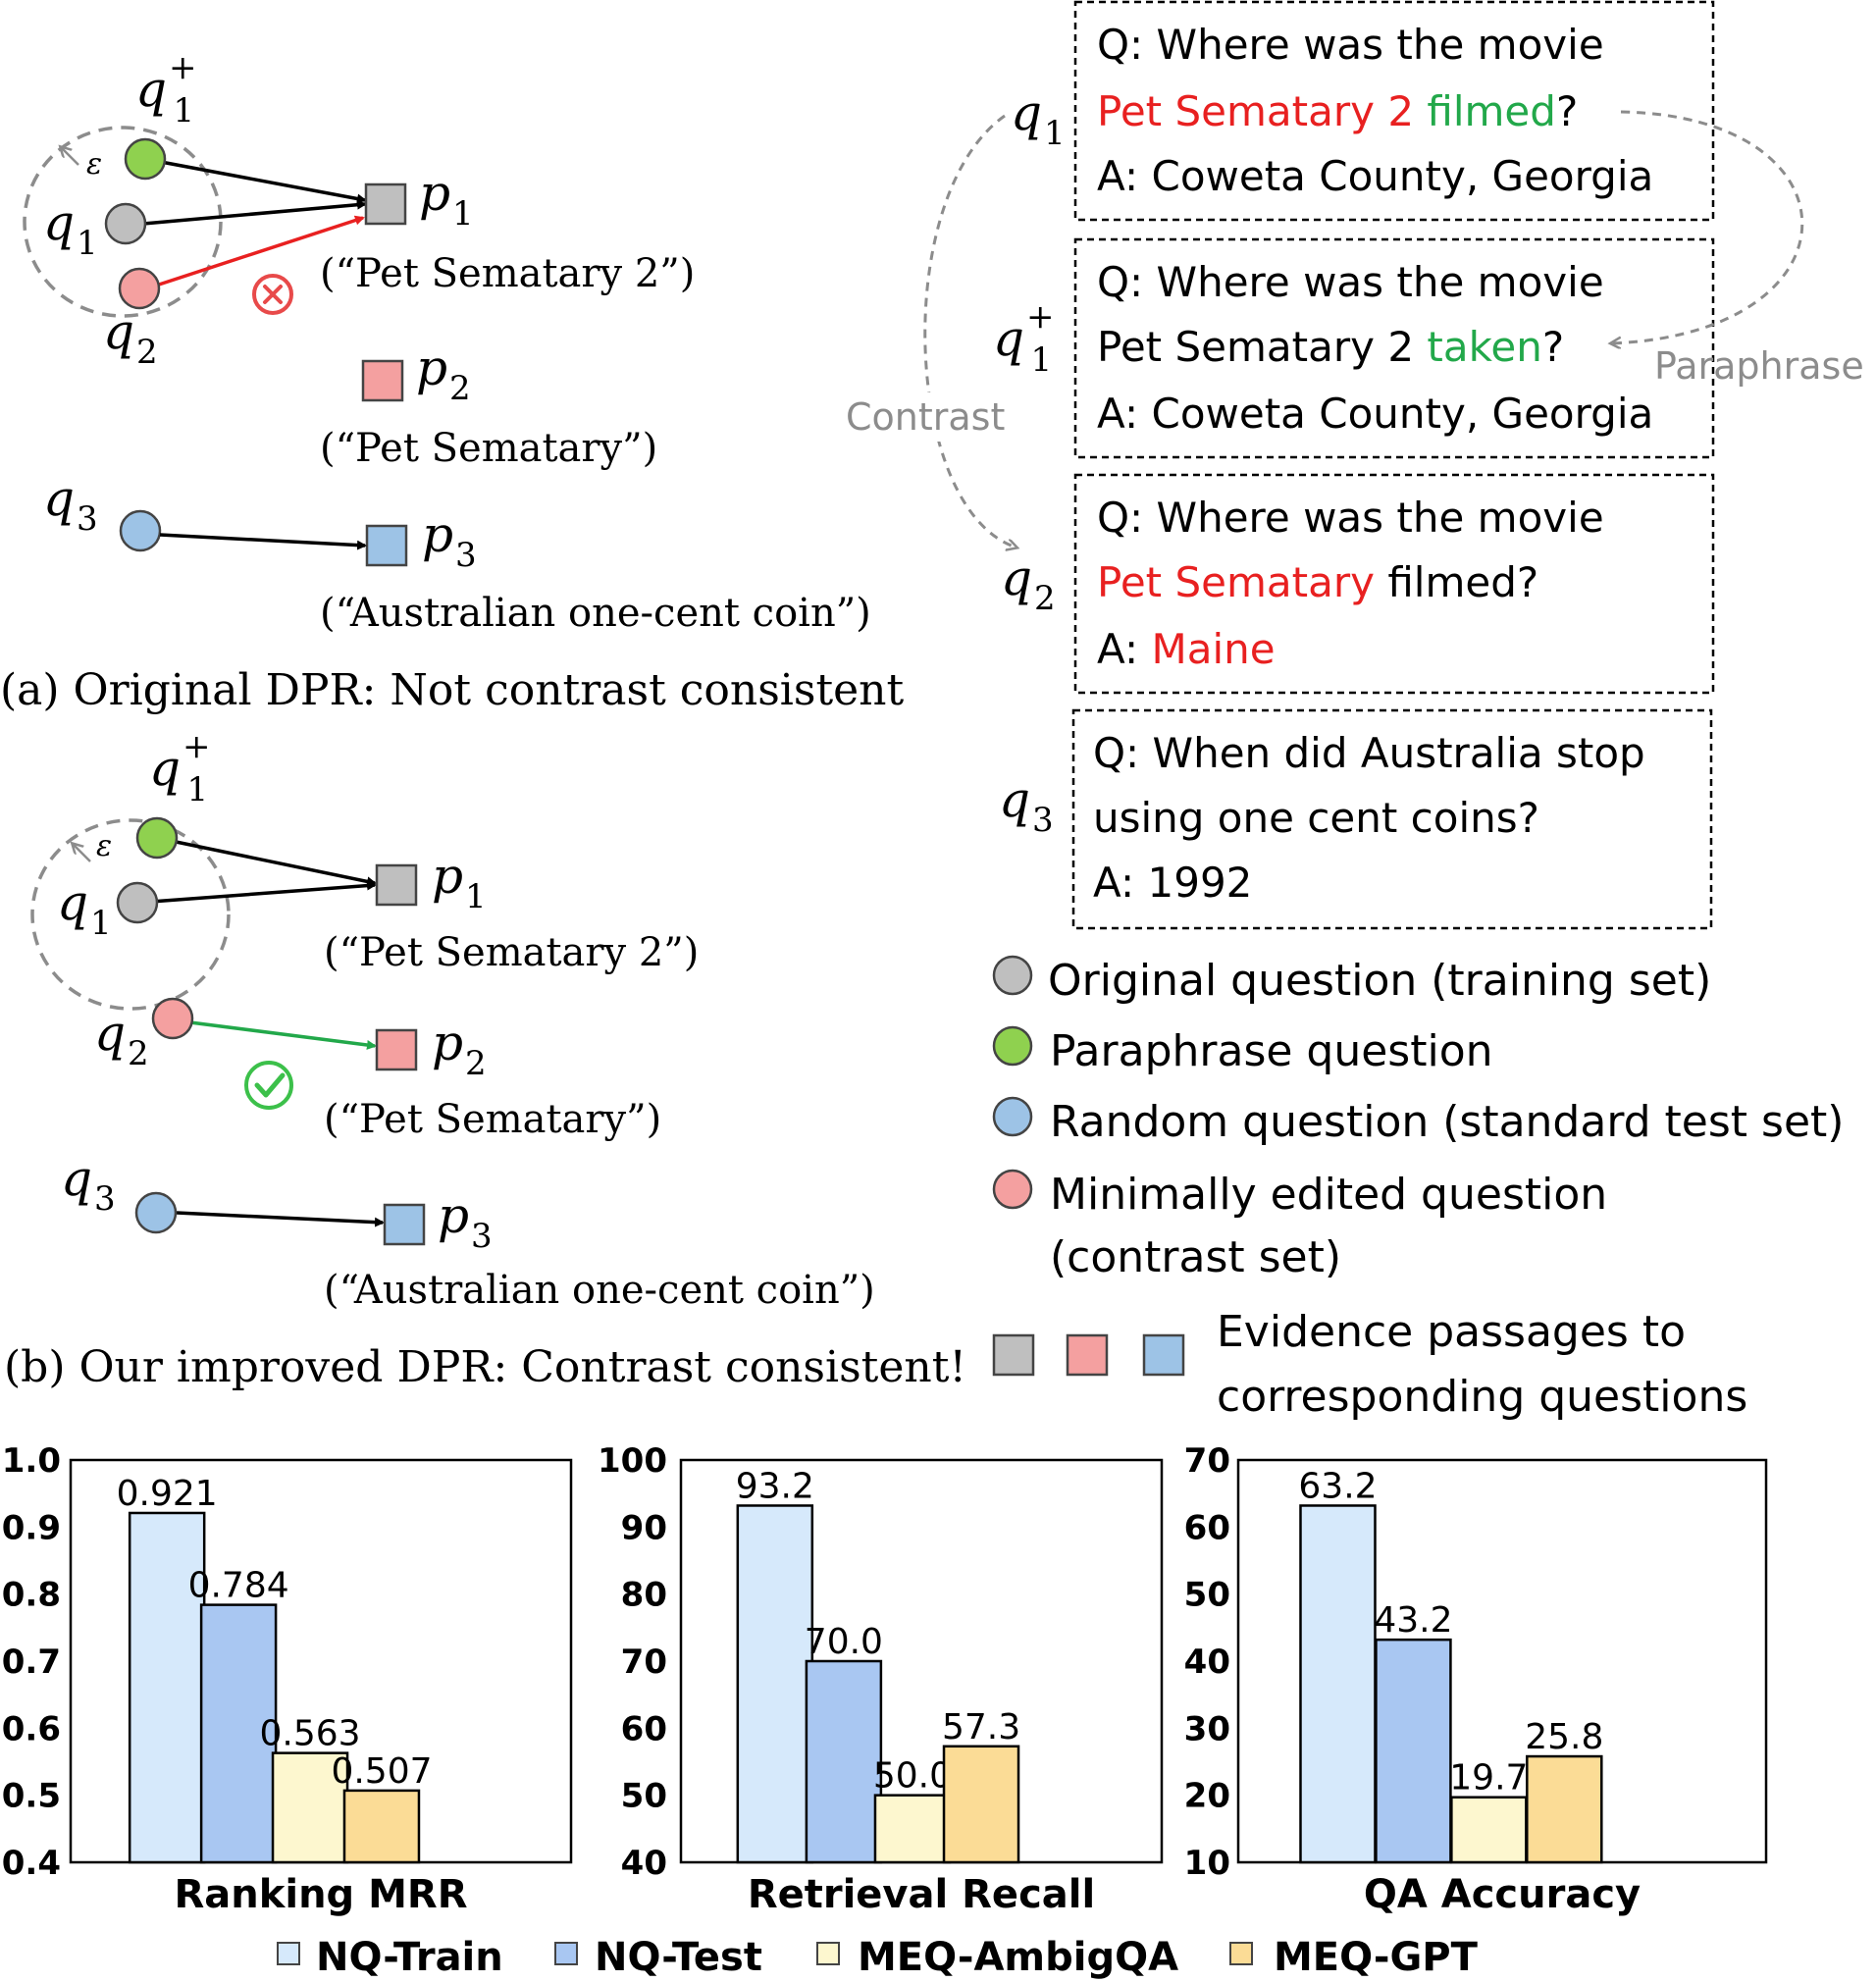 Image resolution: width=1876 pixels, height=1982 pixels. I want to click on bar-value-label: 25.8, so click(1564, 1737).